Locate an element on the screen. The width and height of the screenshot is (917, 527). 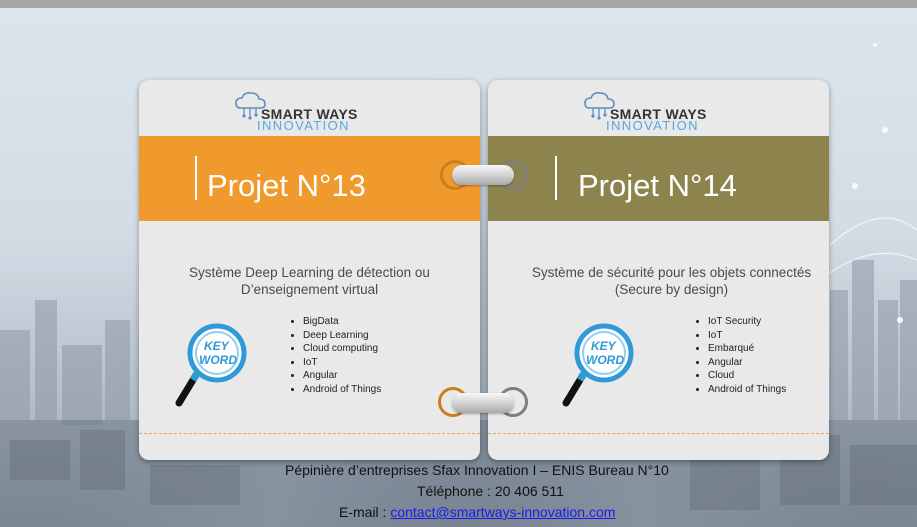
list-item: IoT Security is located at coordinates (747, 322).